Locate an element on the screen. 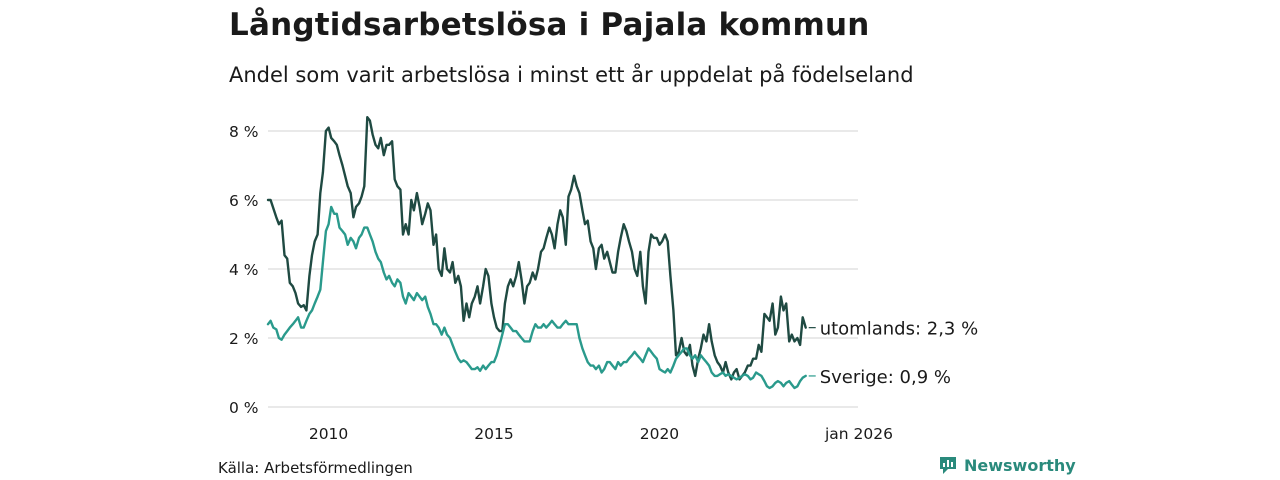  y-tick-label-8: 8 % is located at coordinates (244, 132).